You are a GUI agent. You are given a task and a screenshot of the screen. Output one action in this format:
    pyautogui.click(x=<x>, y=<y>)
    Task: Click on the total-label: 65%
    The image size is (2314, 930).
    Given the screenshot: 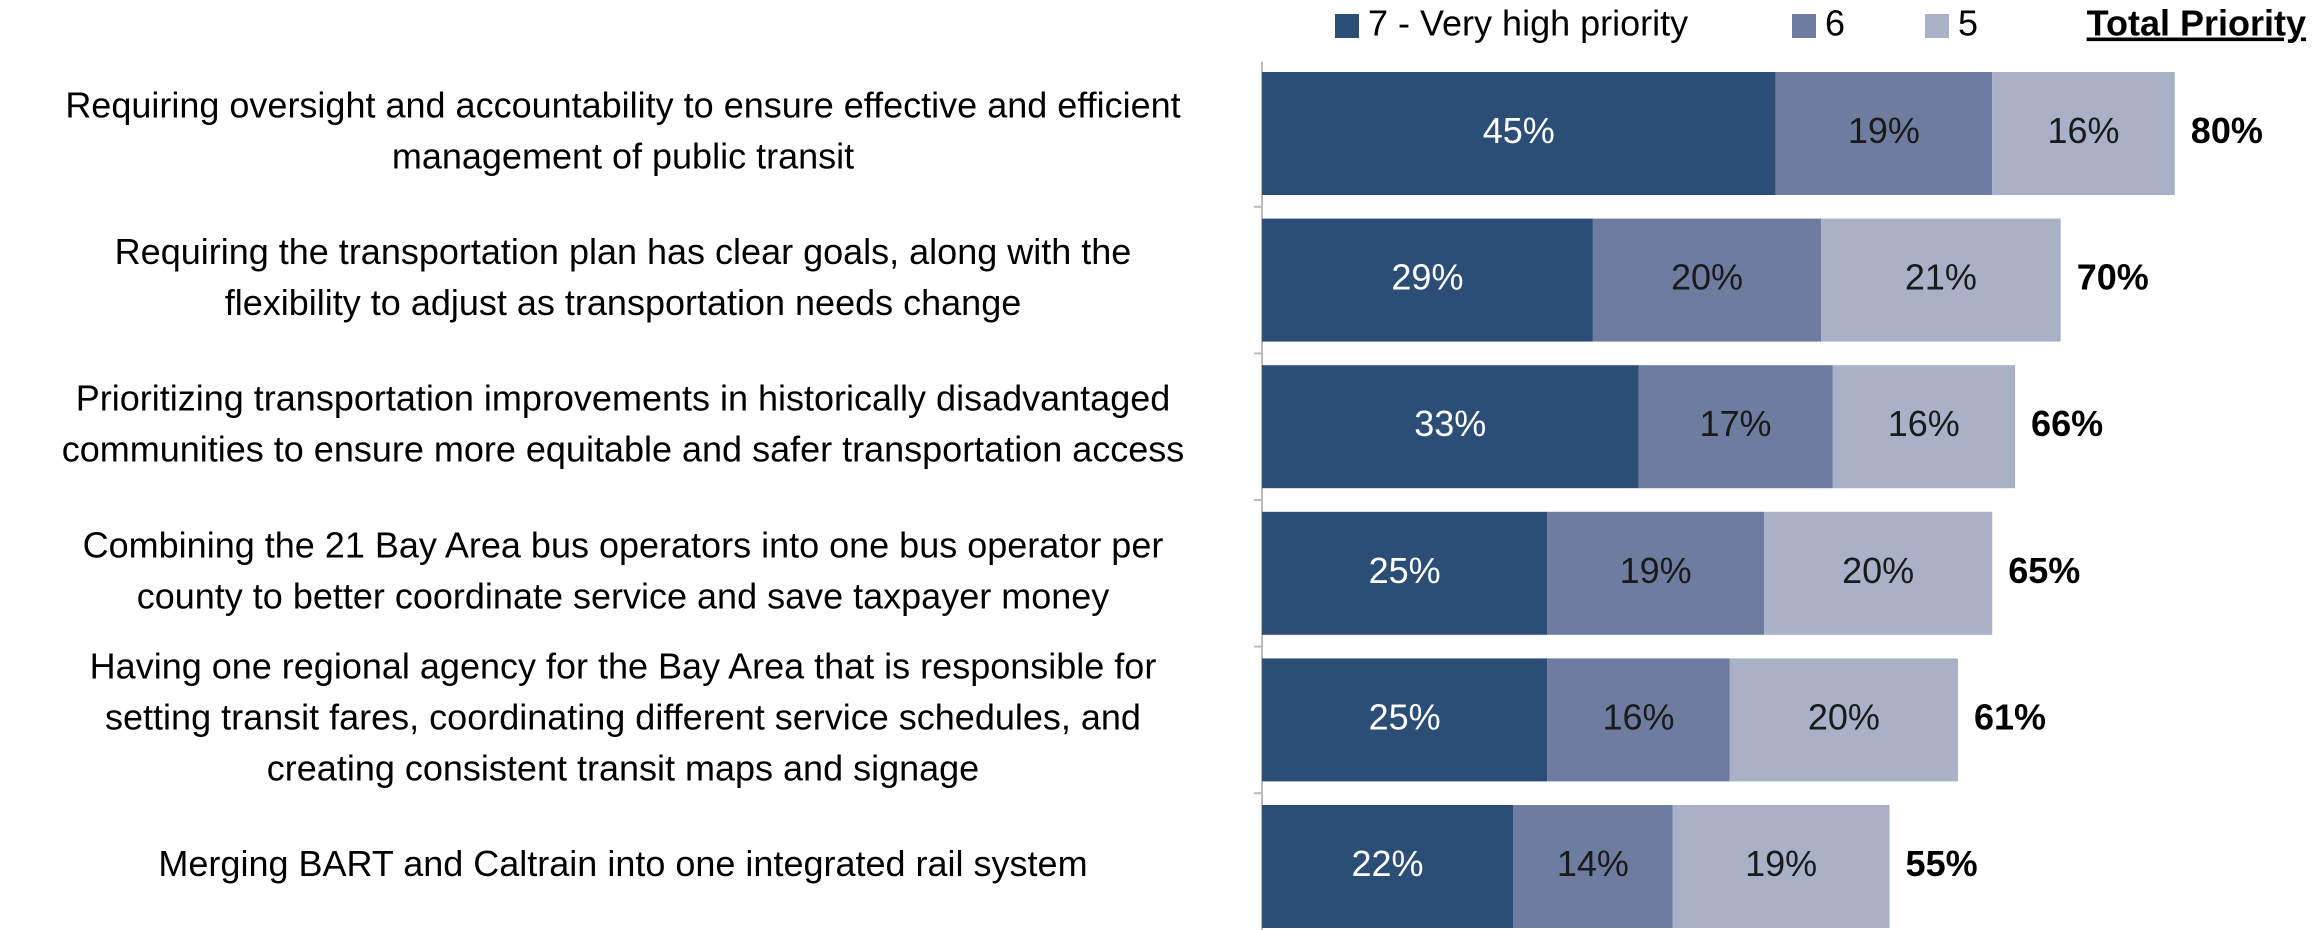 What is the action you would take?
    pyautogui.click(x=2044, y=570)
    